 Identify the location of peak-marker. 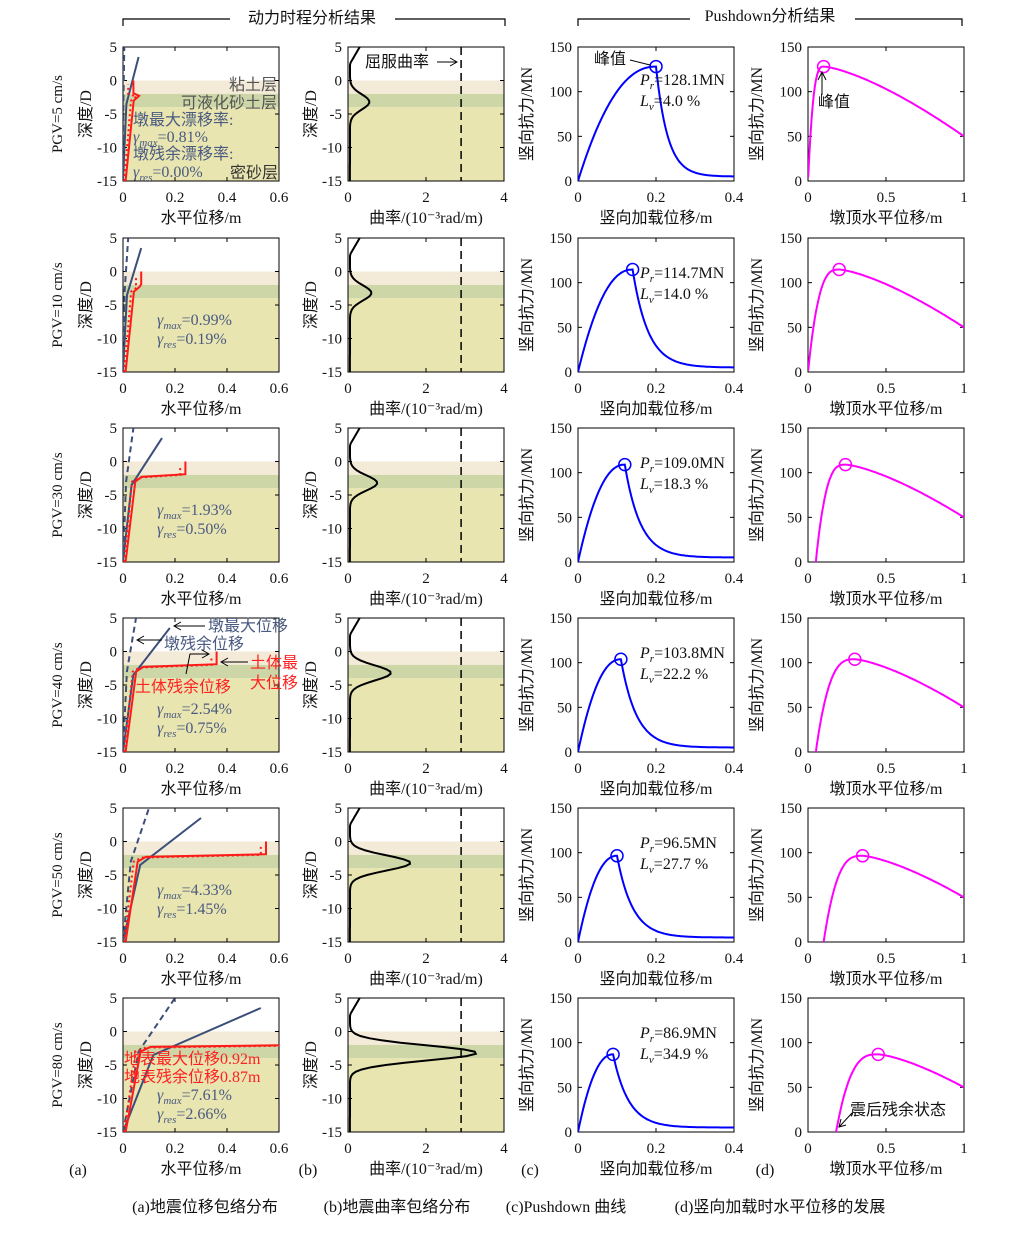
(839, 269).